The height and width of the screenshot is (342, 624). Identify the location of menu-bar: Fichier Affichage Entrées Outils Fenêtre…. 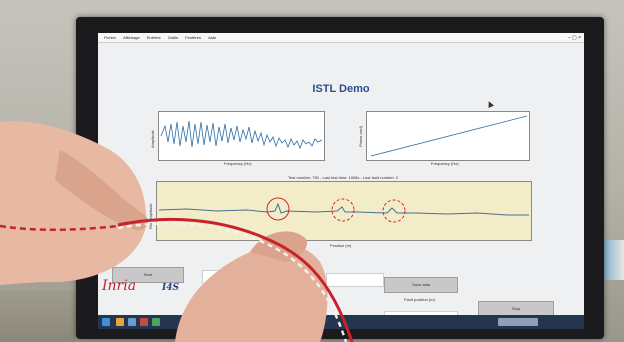
(341, 38).